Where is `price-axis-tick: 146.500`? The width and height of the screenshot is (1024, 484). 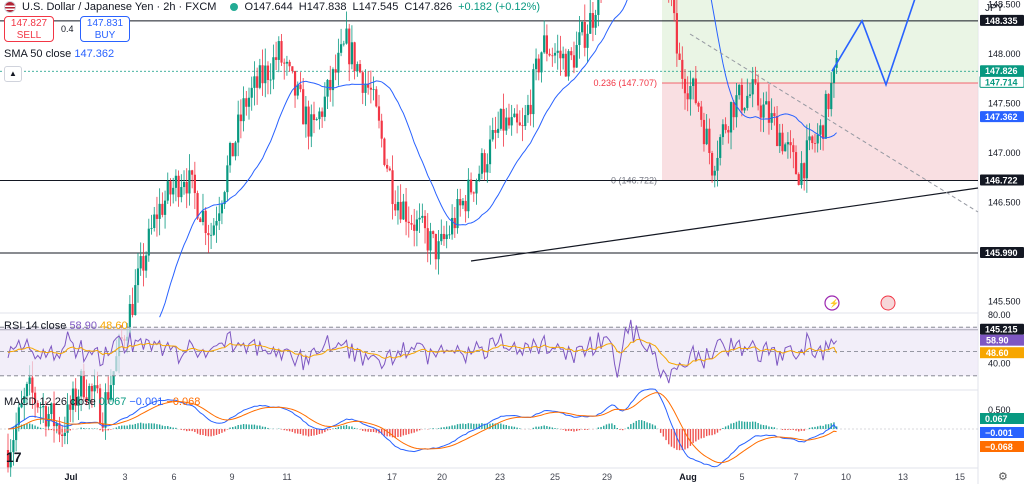 price-axis-tick: 146.500 is located at coordinates (1004, 203).